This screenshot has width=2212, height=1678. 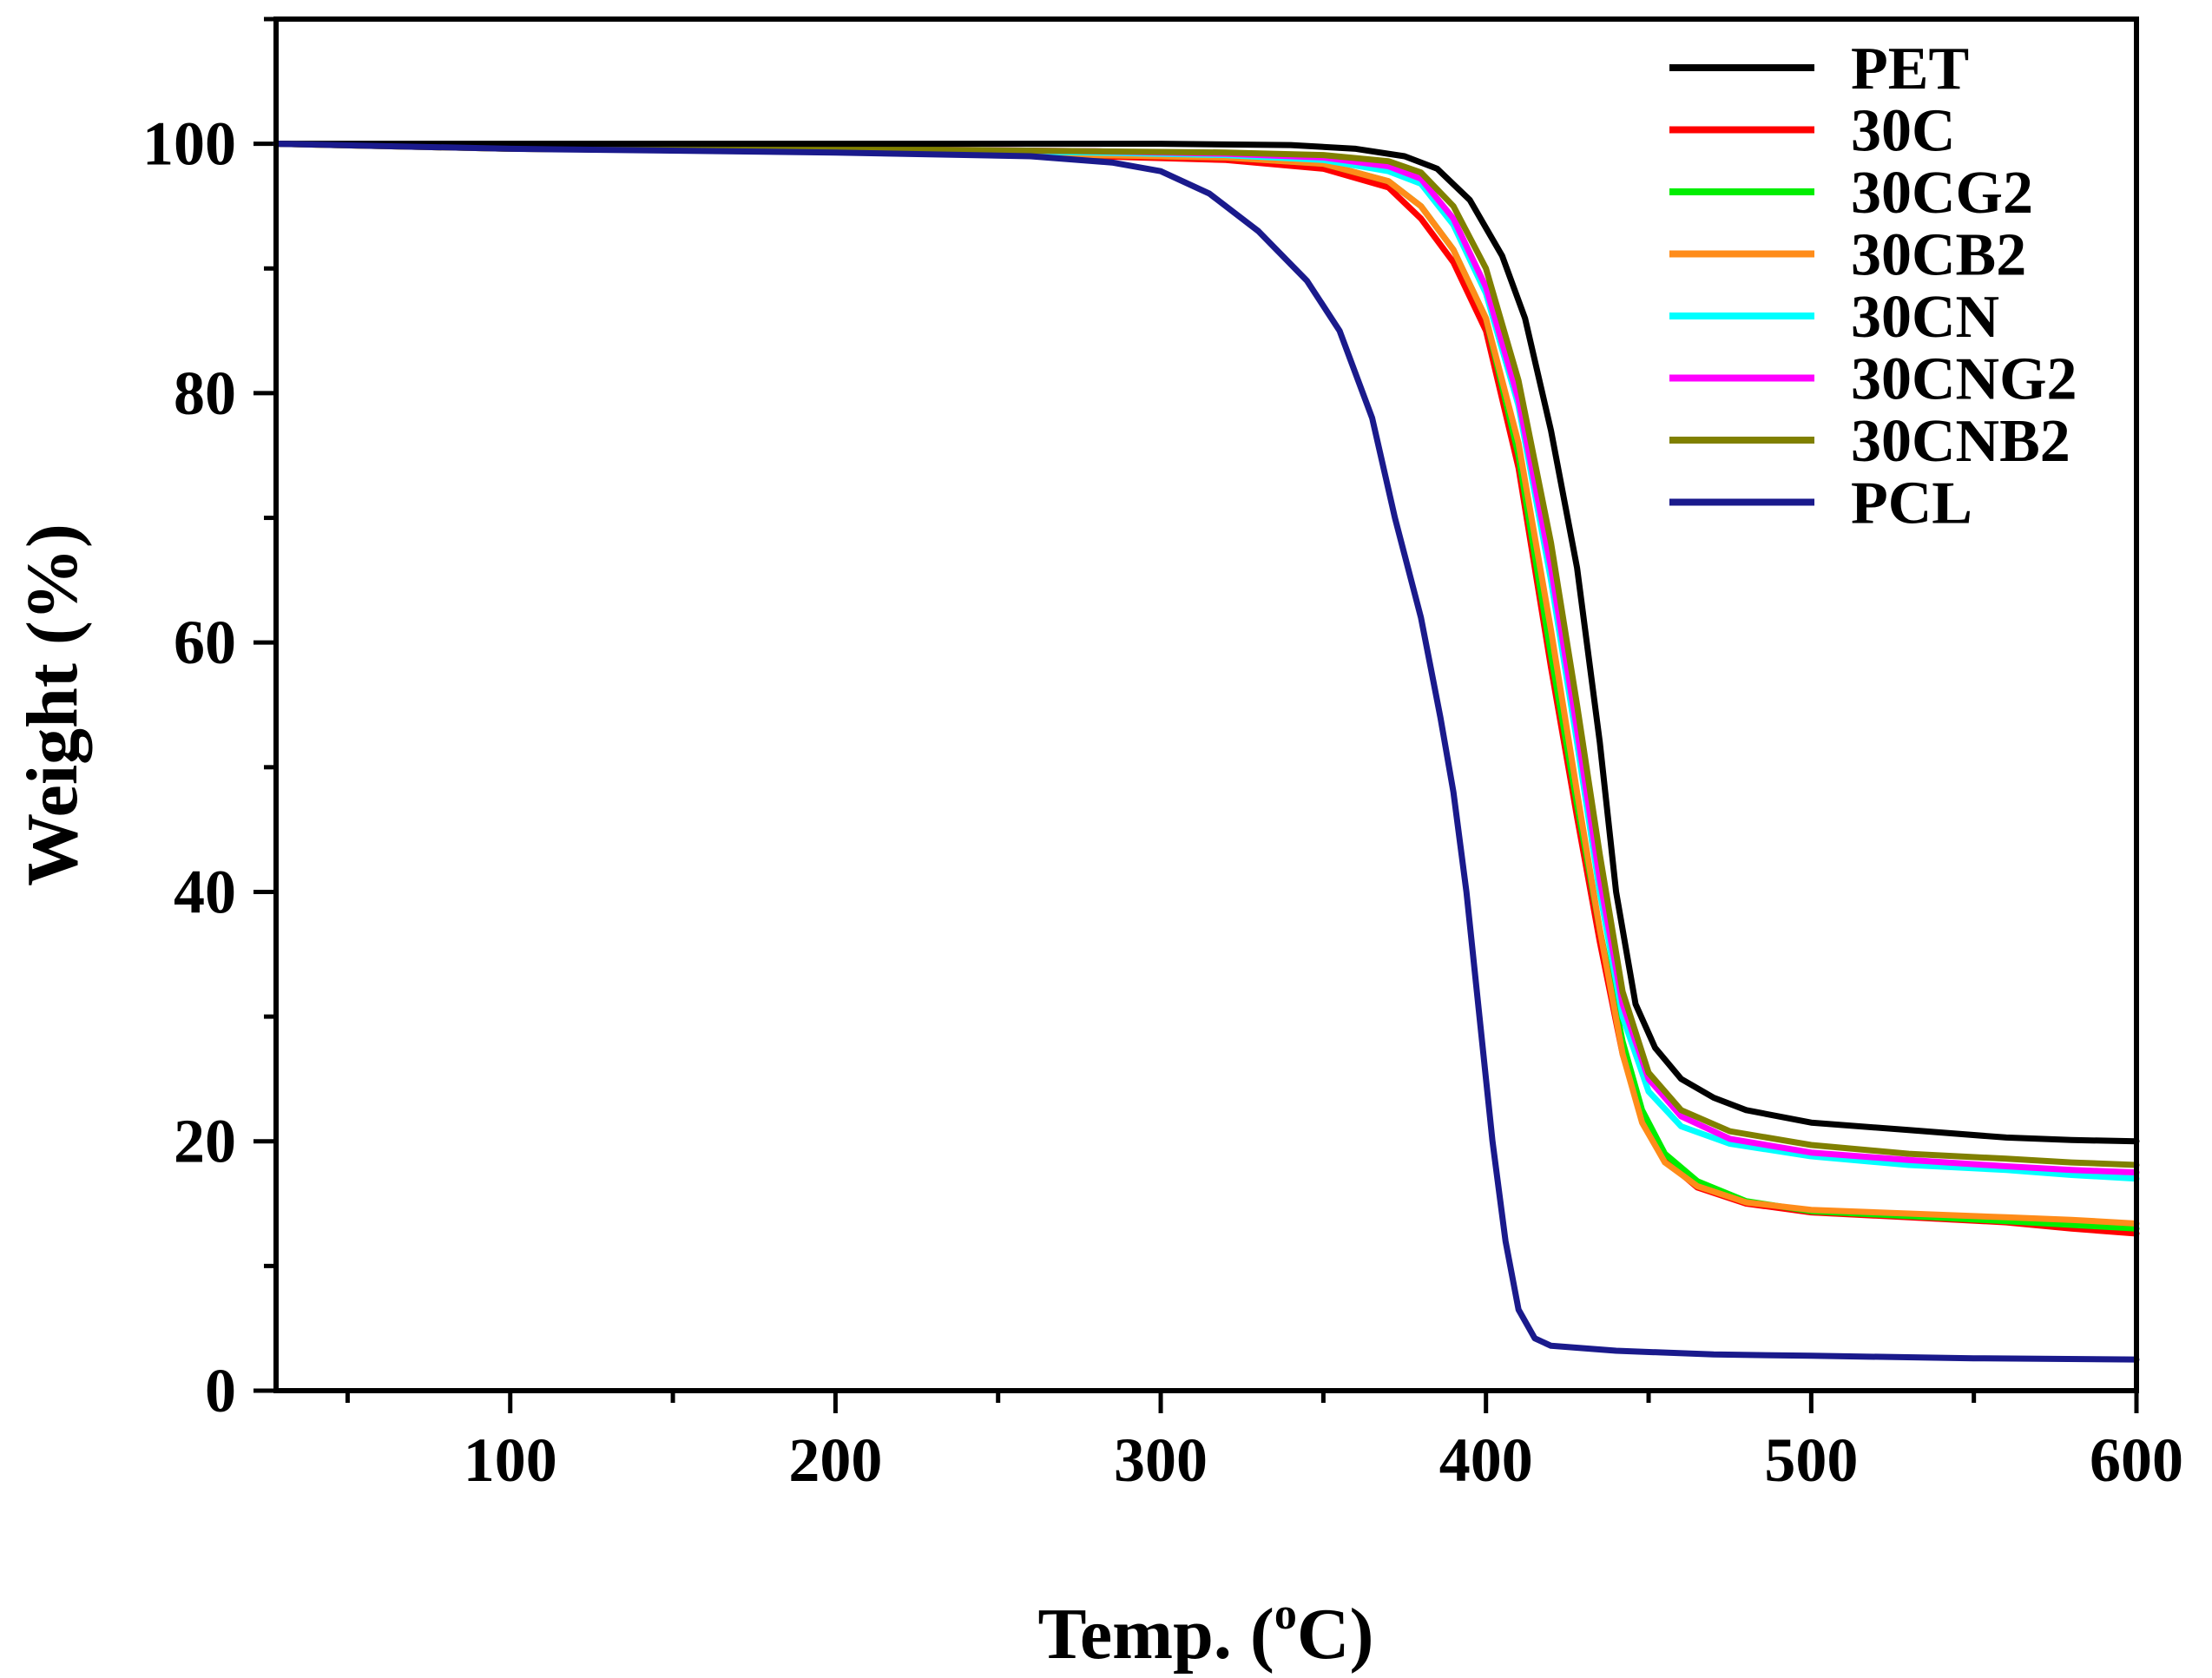 What do you see at coordinates (1161, 1460) in the screenshot?
I see `x-tick-label: 300` at bounding box center [1161, 1460].